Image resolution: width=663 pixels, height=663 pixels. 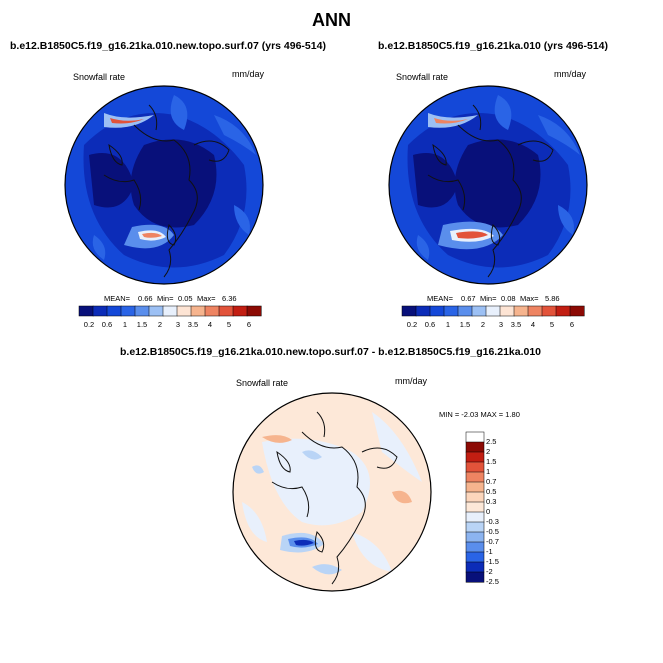 I want to click on right-tick: 6, so click(x=572, y=324).